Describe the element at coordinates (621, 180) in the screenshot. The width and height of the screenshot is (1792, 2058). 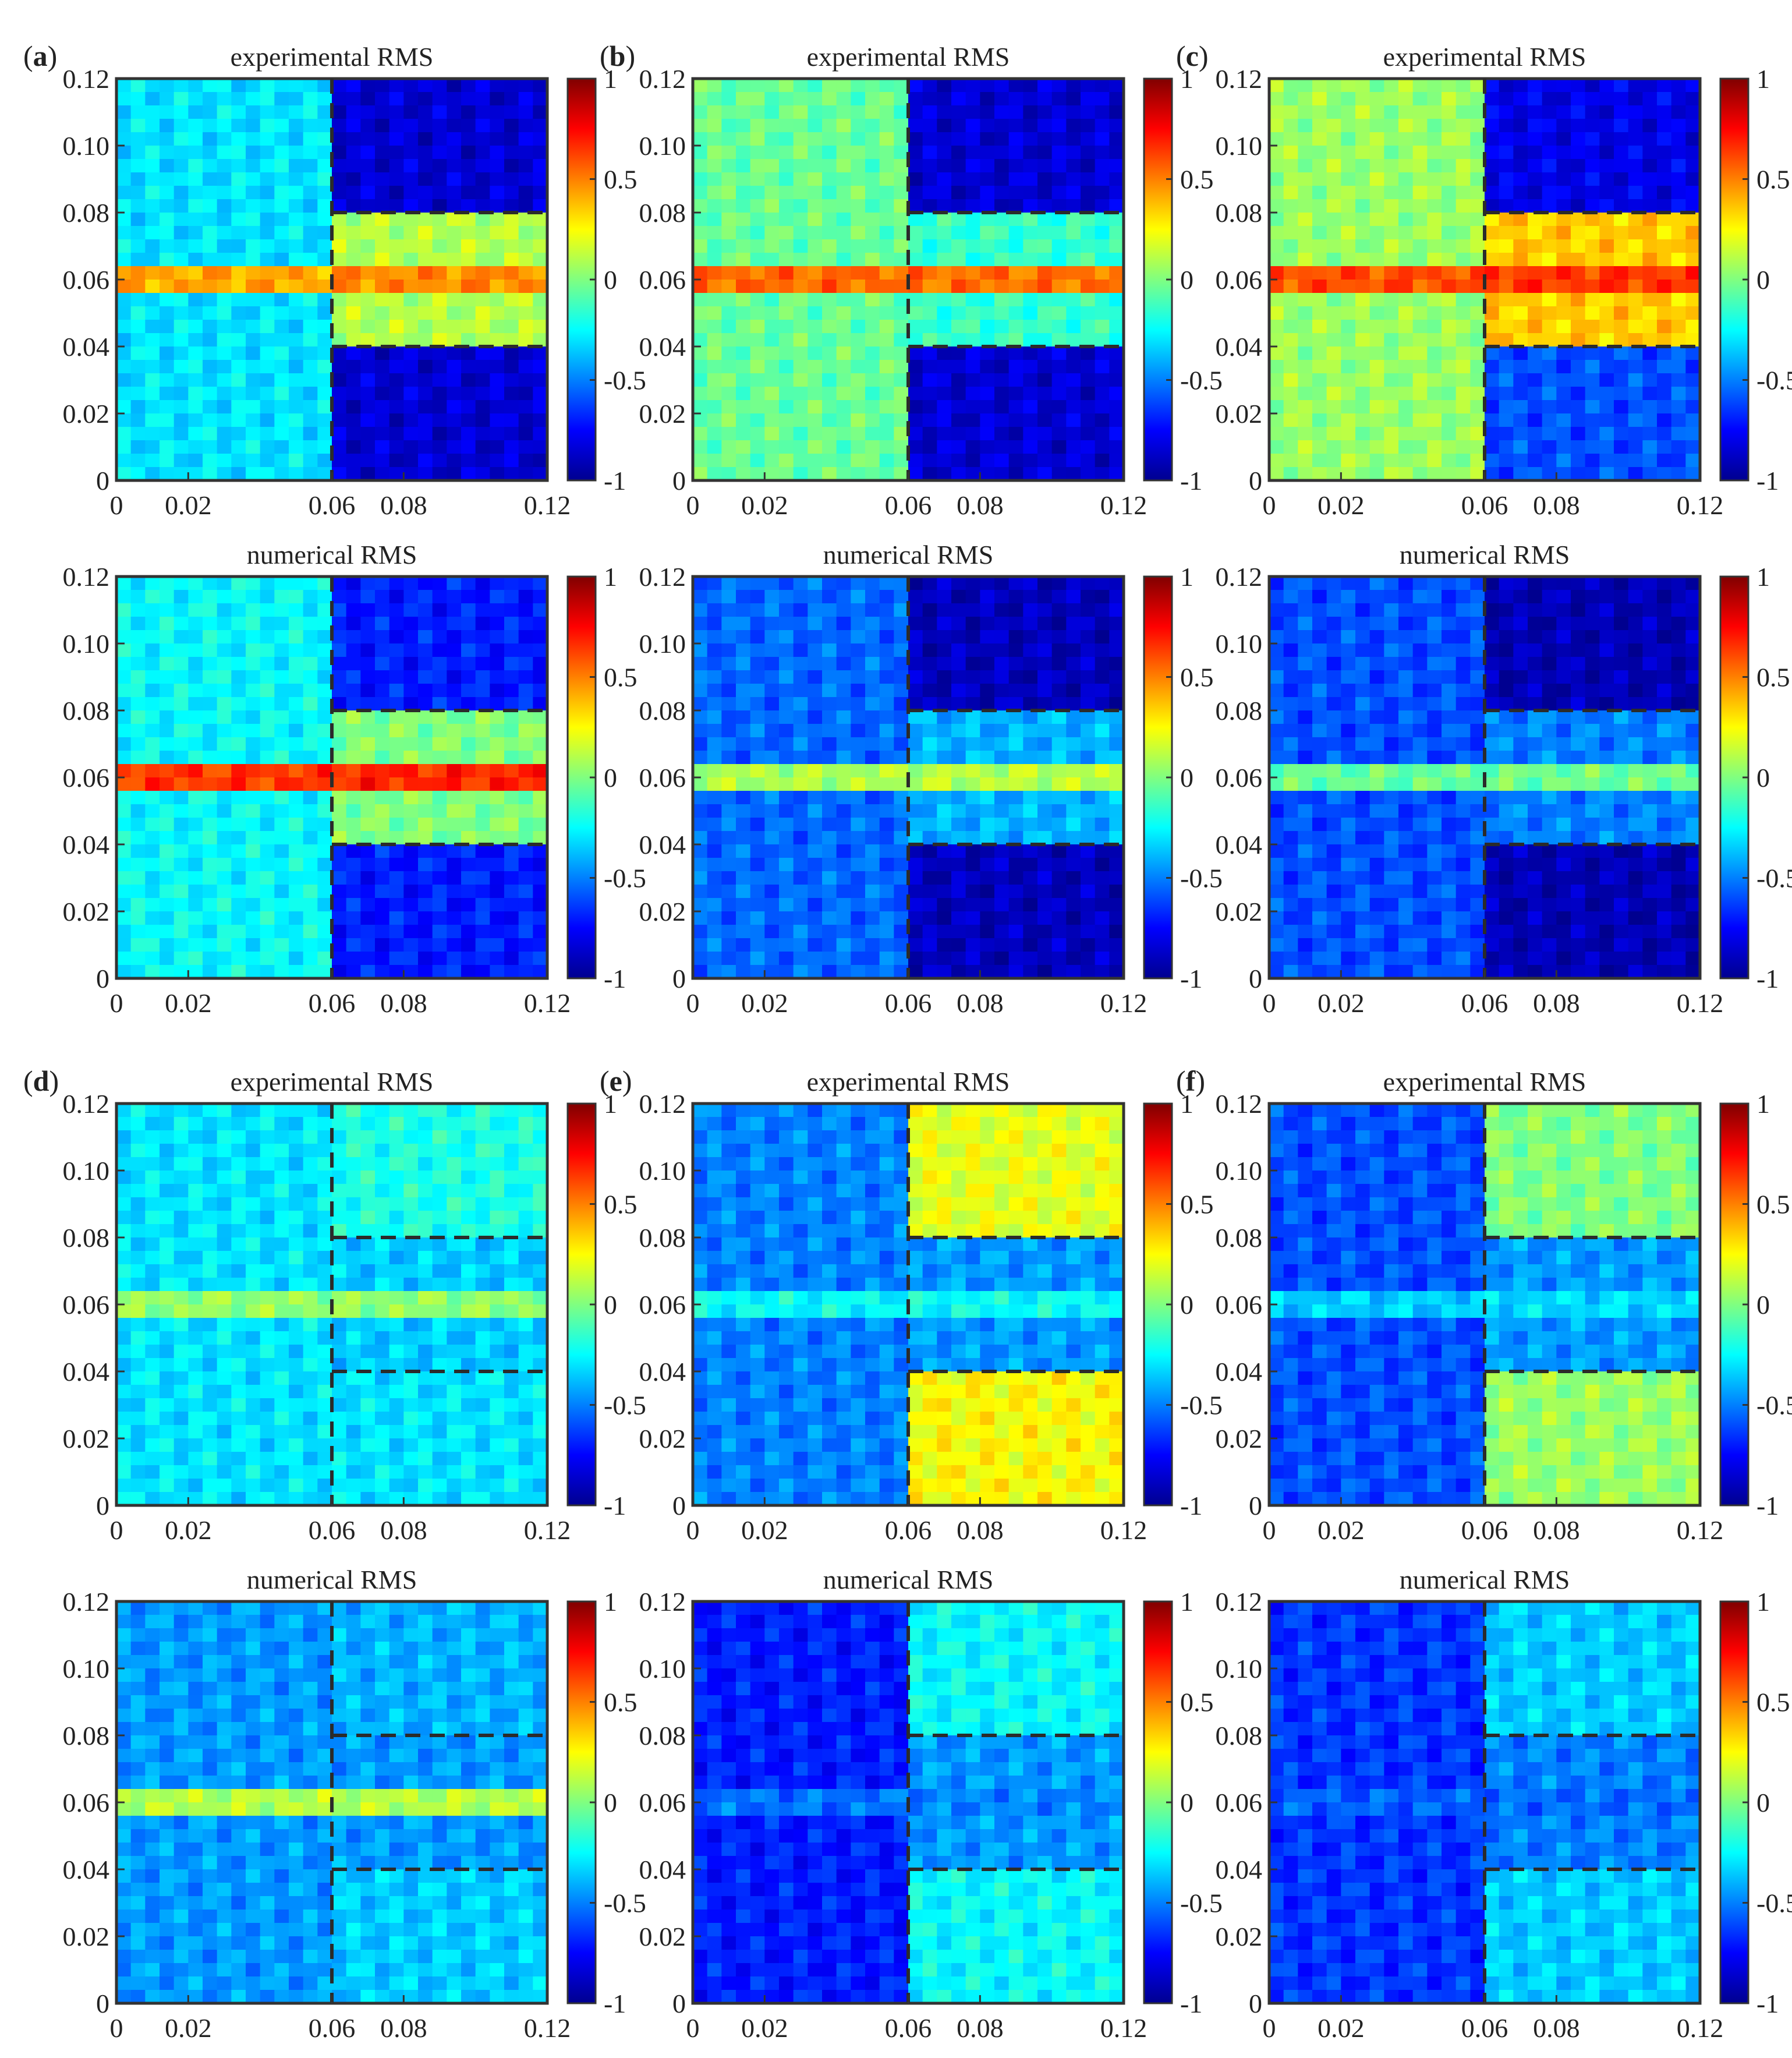
I see `colorbar-tick-label: 0.5` at that location.